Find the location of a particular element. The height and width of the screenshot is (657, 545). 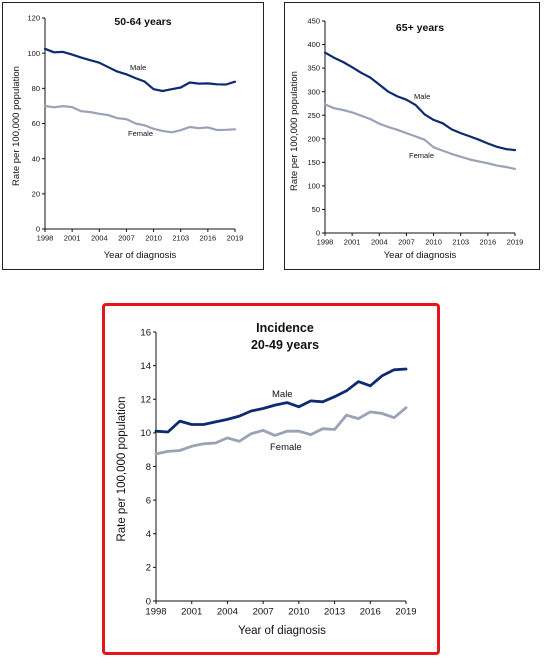

chart-subtitle: 20-49 years is located at coordinates (285, 345).